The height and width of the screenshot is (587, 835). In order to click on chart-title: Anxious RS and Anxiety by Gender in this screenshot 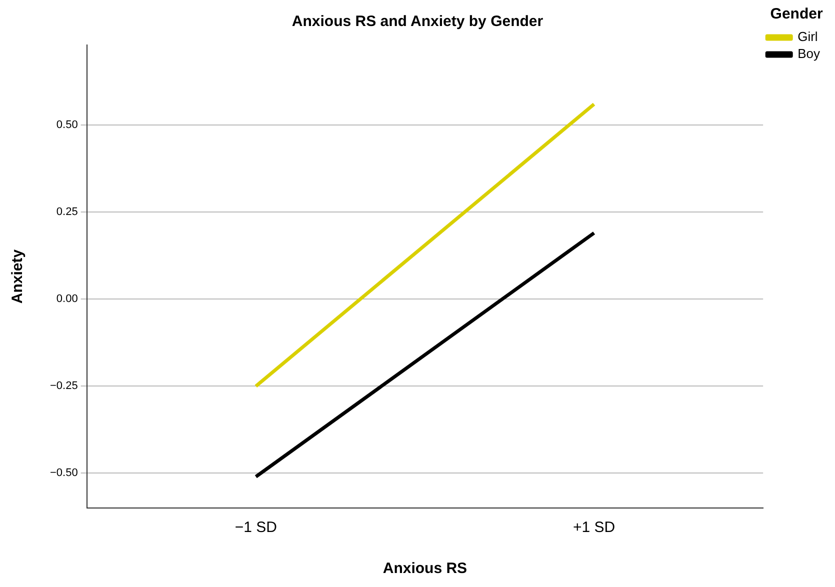, I will do `click(418, 21)`.